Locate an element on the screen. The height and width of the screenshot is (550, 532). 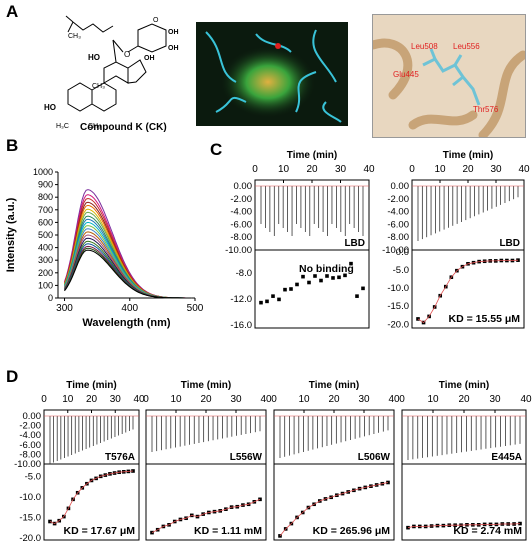
bottom-y-tick-label: 0.0 is located at coordinates (402, 252).